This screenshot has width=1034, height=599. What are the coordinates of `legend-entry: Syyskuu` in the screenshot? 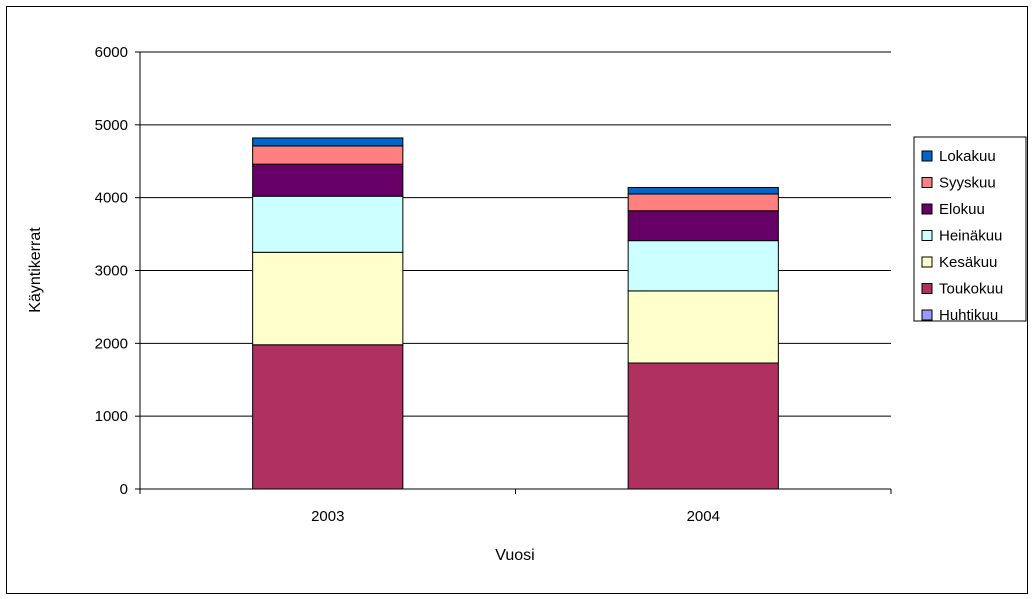 It's located at (967, 183).